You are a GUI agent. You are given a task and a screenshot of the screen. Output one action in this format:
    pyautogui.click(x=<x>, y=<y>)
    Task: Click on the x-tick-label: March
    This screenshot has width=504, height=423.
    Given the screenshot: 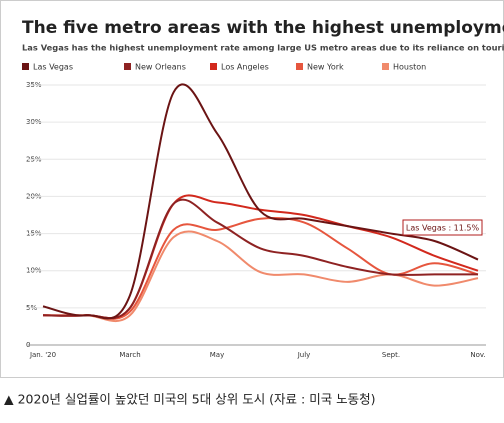 What is the action you would take?
    pyautogui.click(x=129, y=355)
    